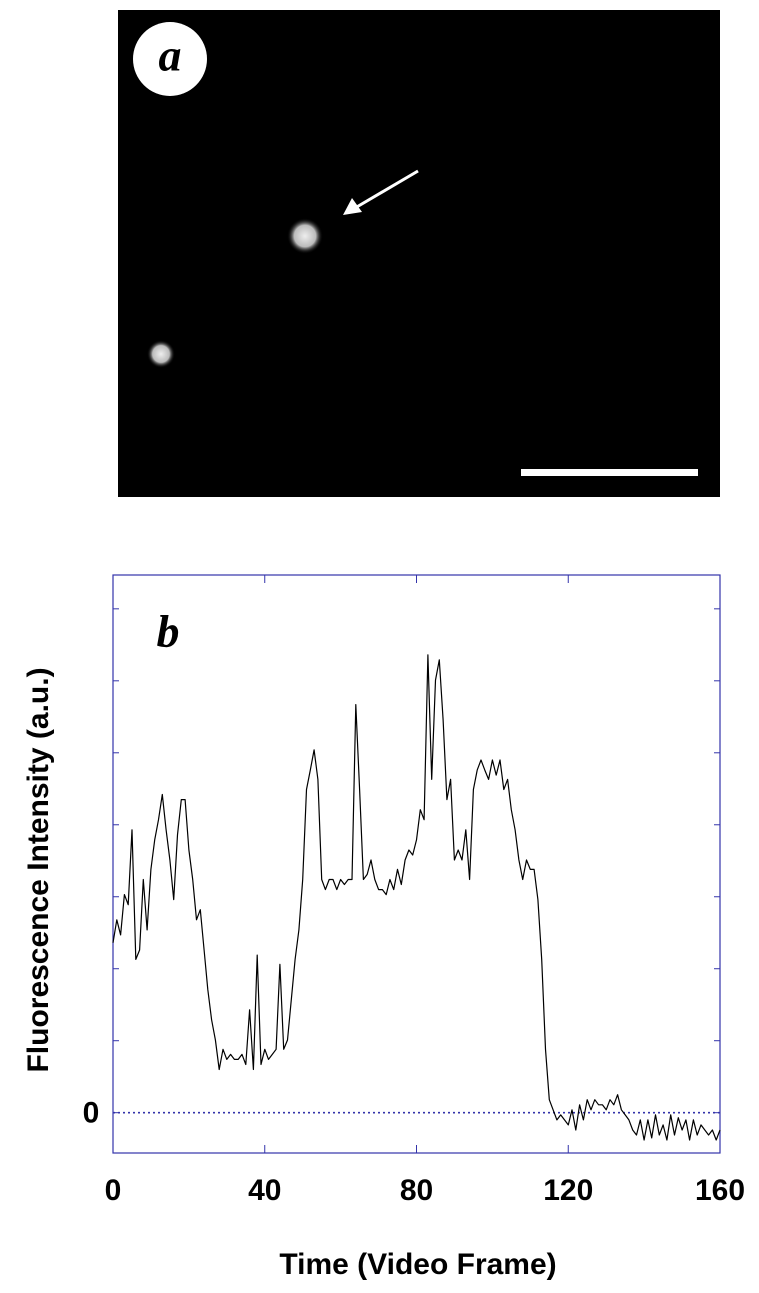 The height and width of the screenshot is (1293, 759). What do you see at coordinates (720, 1190) in the screenshot?
I see `x-tick-label: 160` at bounding box center [720, 1190].